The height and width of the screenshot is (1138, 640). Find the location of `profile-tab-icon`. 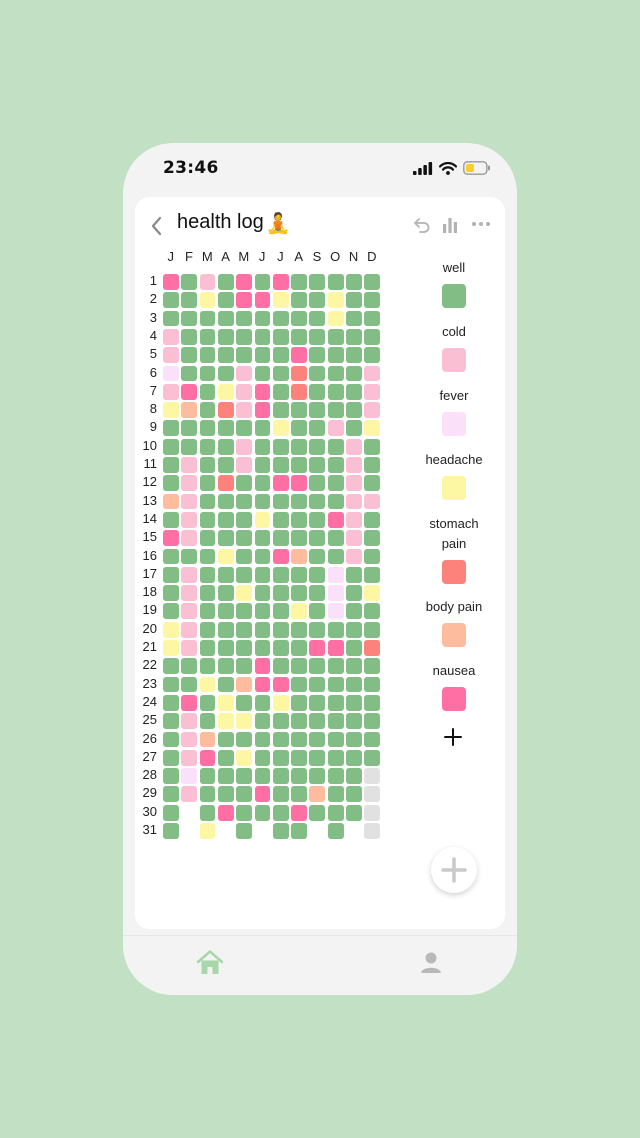

profile-tab-icon is located at coordinates (431, 963).